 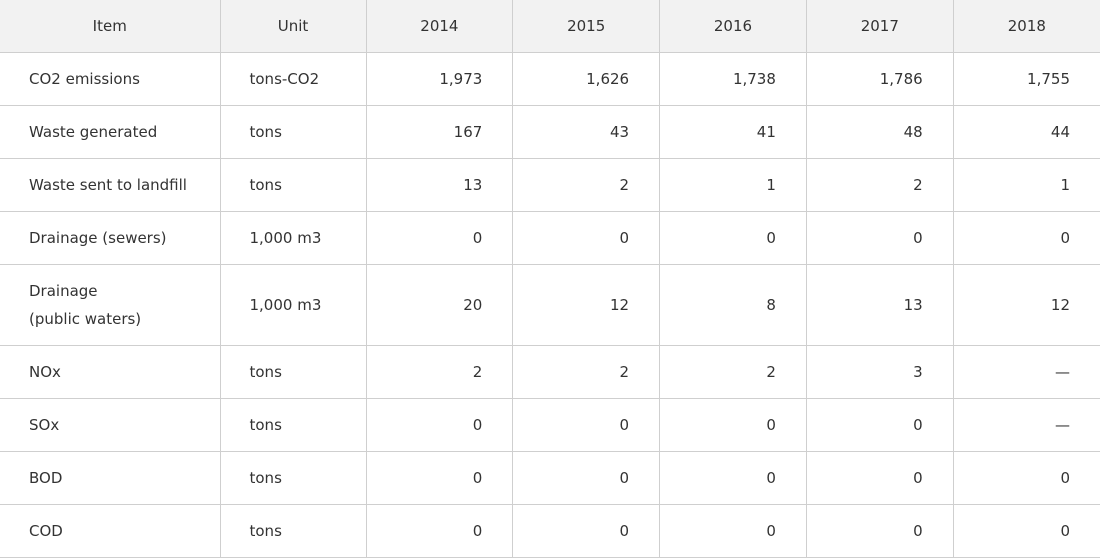 What do you see at coordinates (439, 372) in the screenshot?
I see `cell-2014: 2` at bounding box center [439, 372].